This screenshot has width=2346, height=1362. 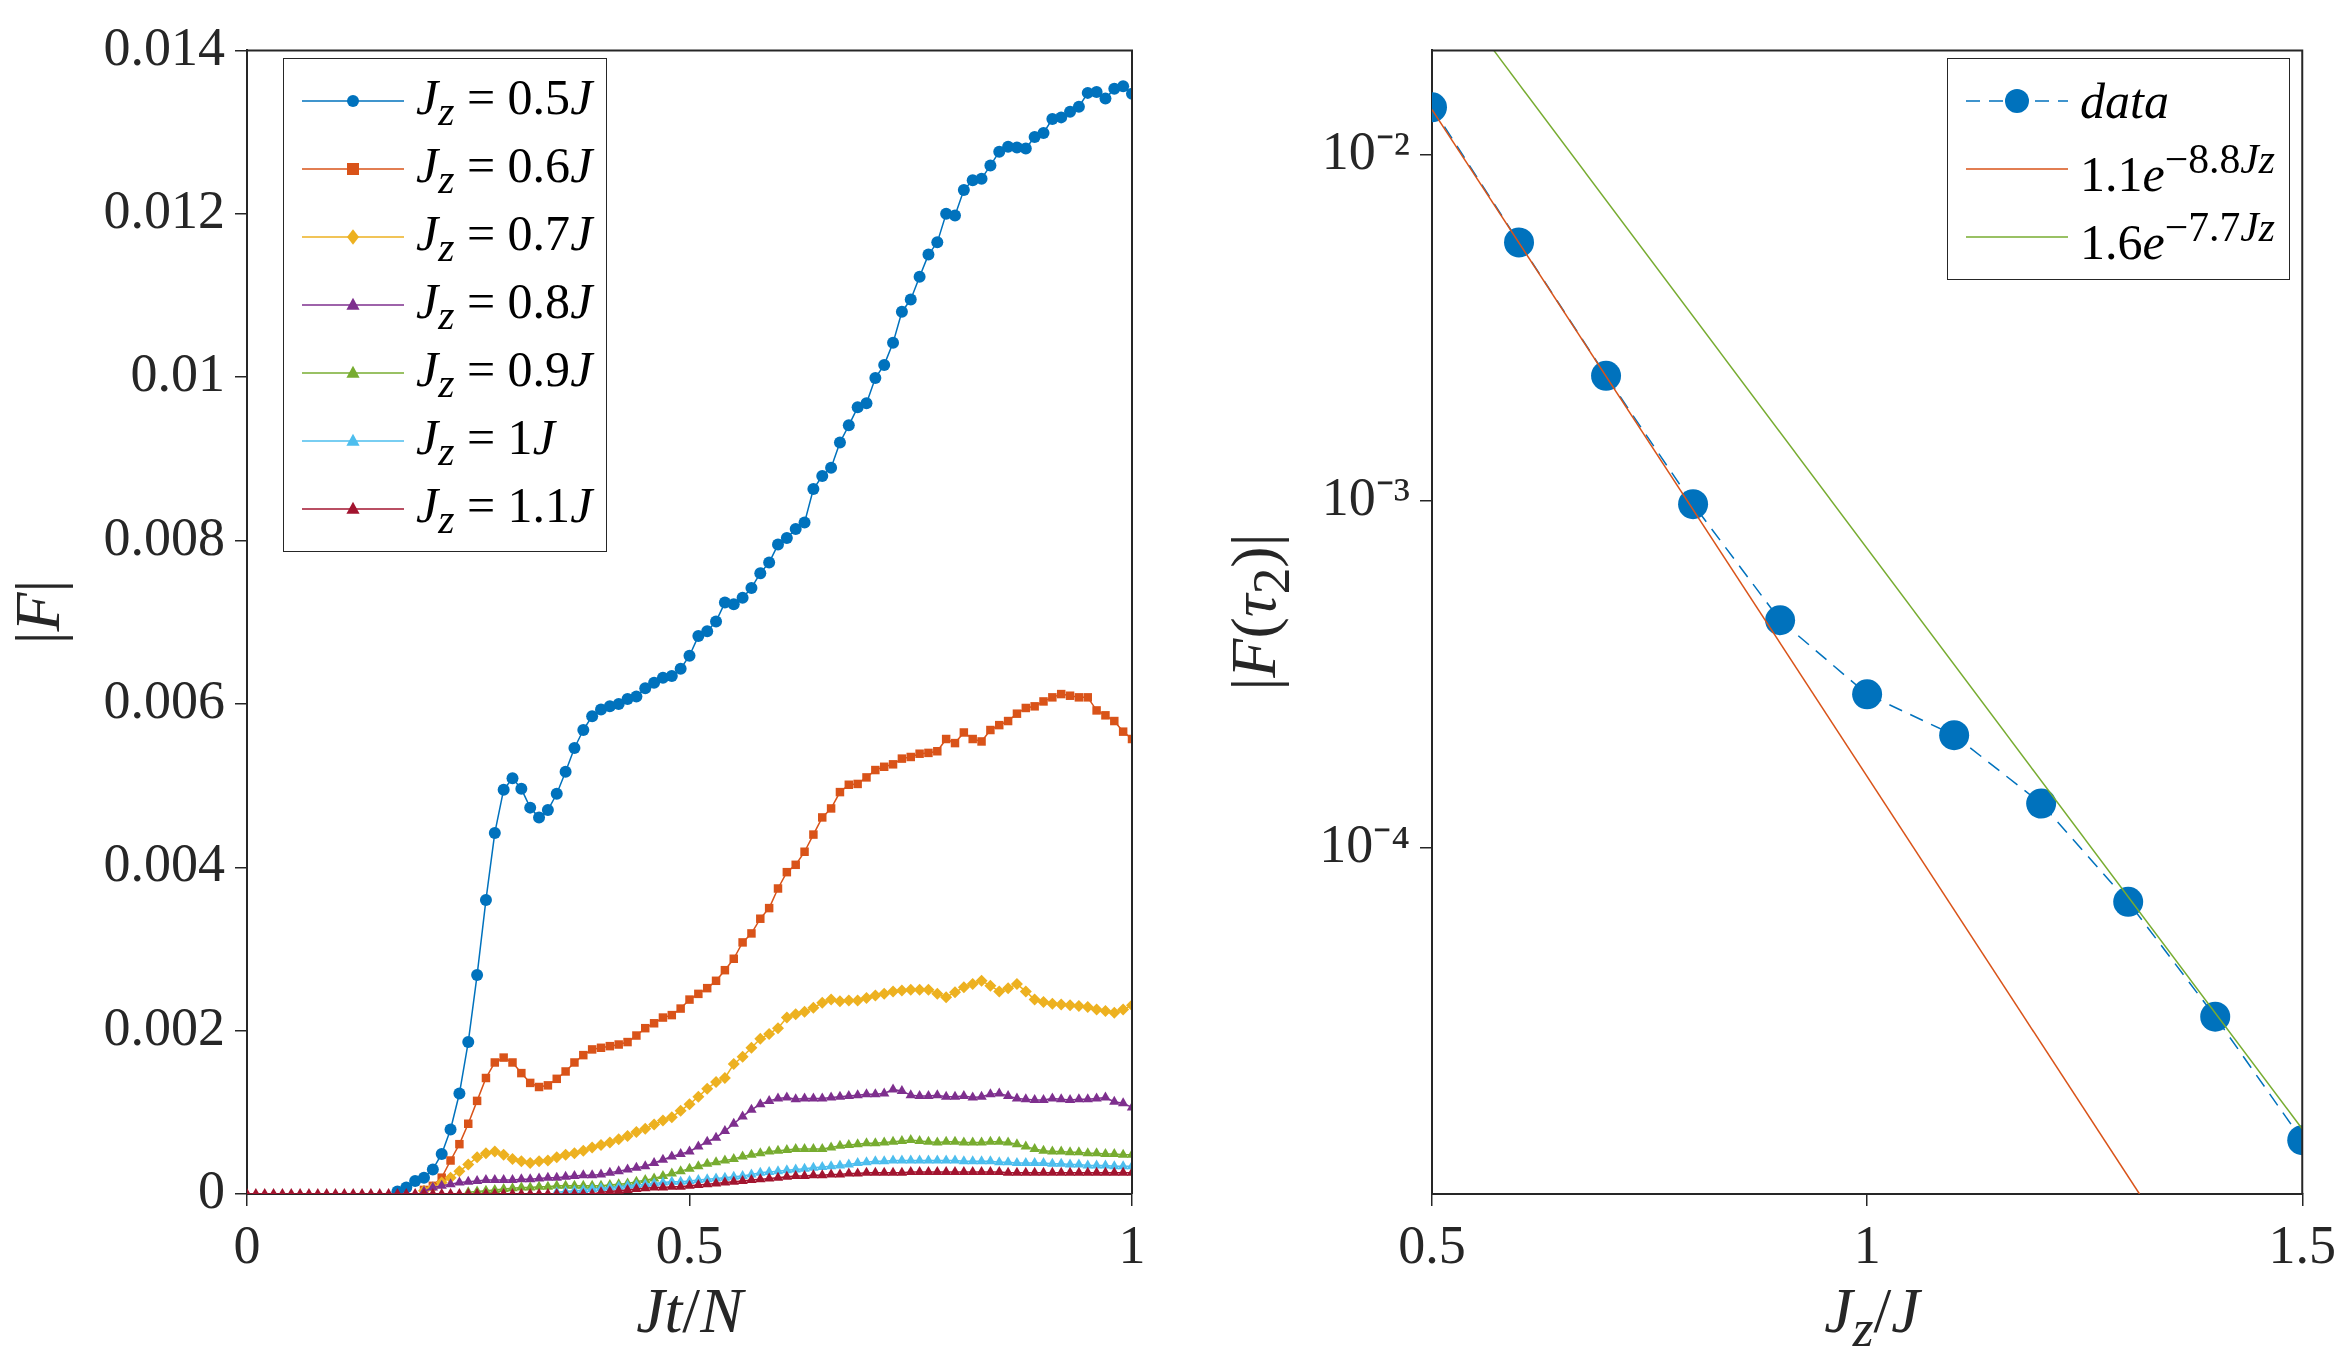 What do you see at coordinates (164, 536) in the screenshot?
I see `y-tick-label: 0.008` at bounding box center [164, 536].